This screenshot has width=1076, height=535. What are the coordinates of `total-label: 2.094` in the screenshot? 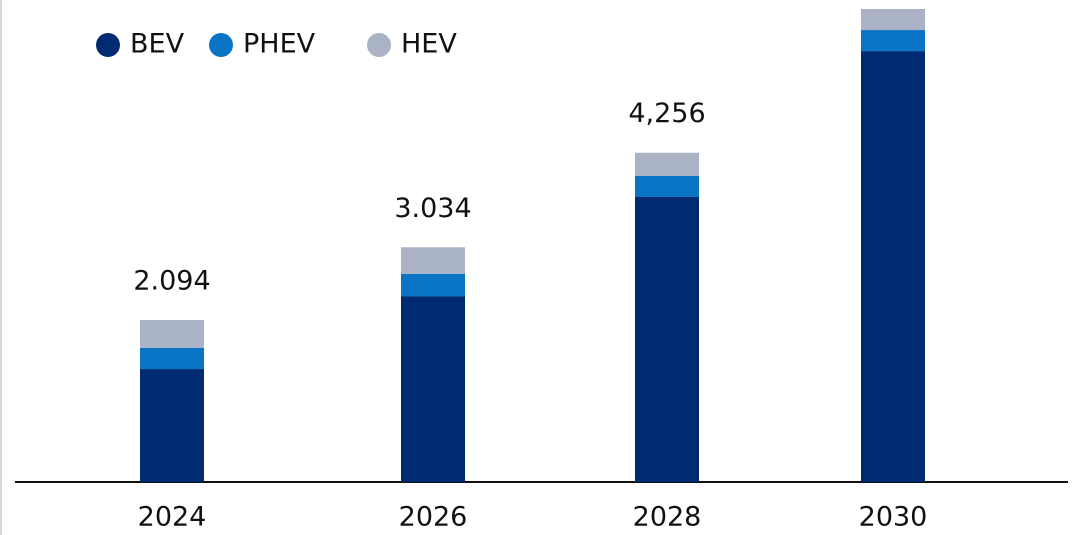 It's located at (171, 281).